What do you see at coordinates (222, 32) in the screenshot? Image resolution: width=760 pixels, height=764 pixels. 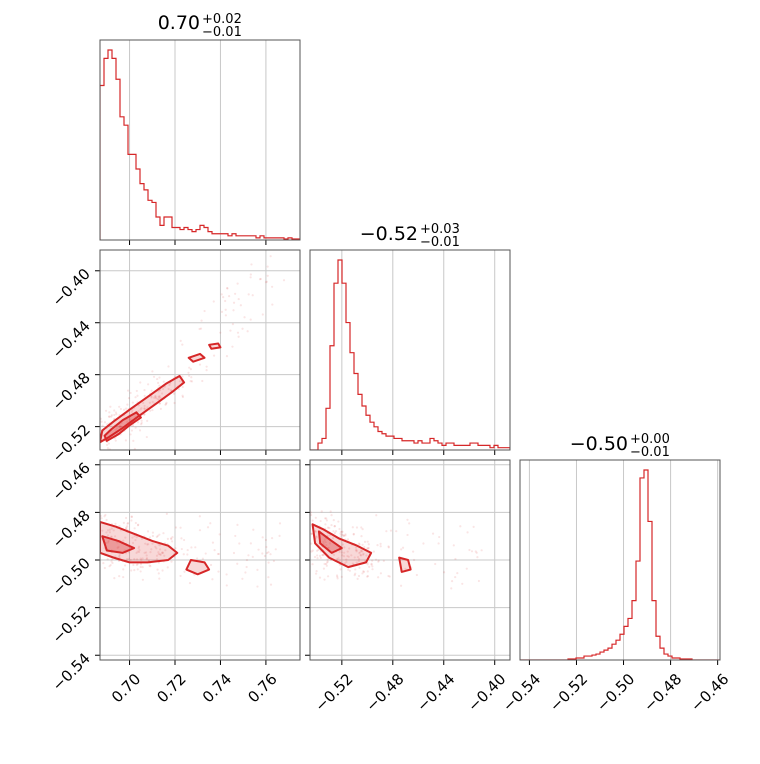 I see `title-minus-param-1: −0.01` at bounding box center [222, 32].